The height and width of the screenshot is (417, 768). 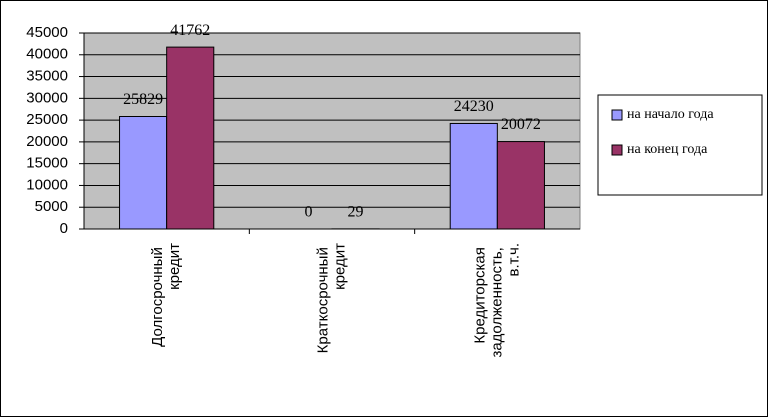 What do you see at coordinates (670, 114) in the screenshot?
I see `legend-label: на начало года` at bounding box center [670, 114].